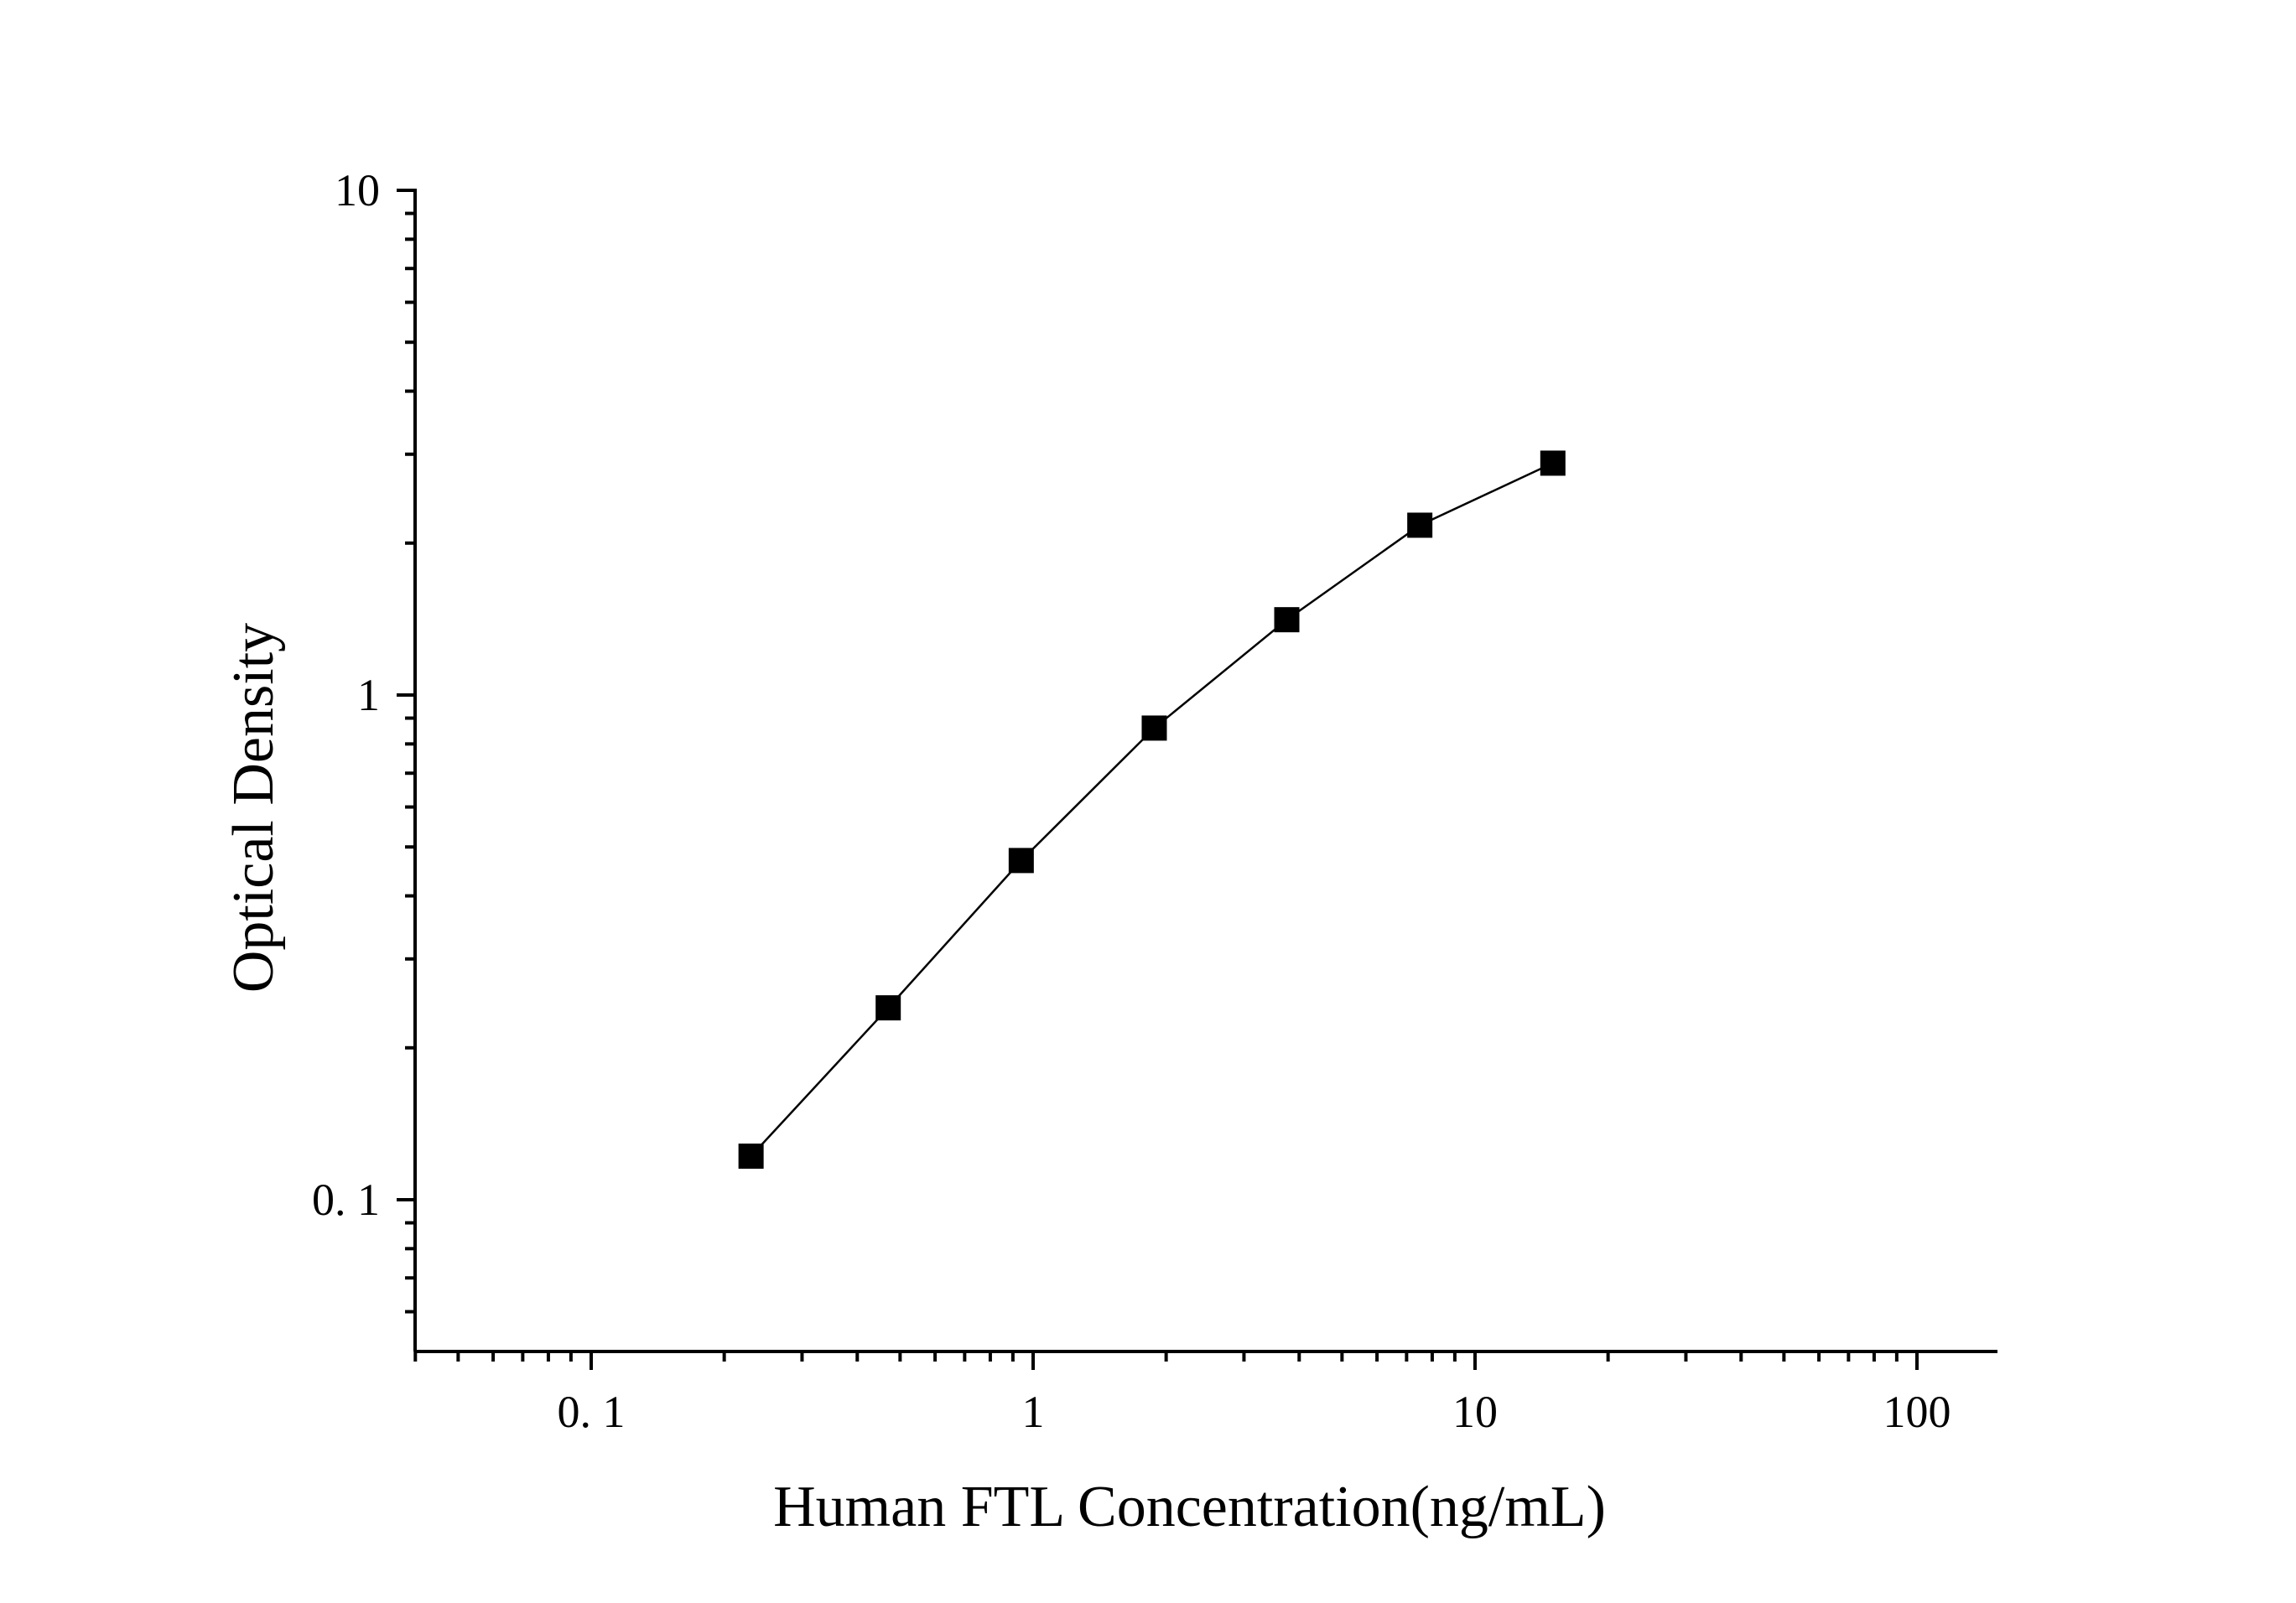  I want to click on x-tick-label: 1, so click(1033, 1412).